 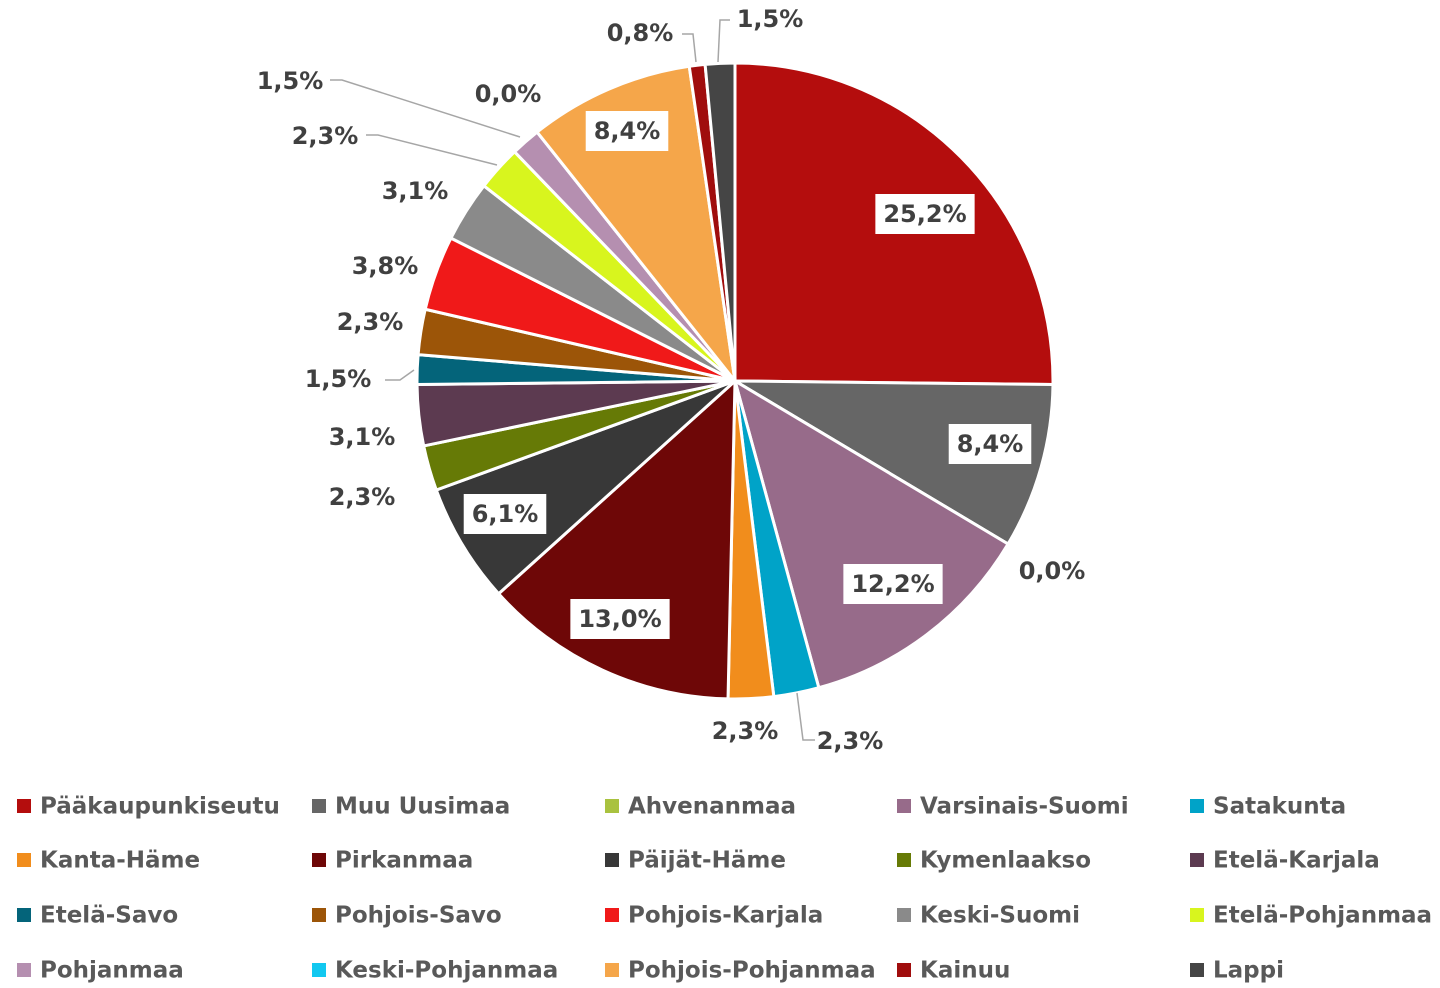 I want to click on data-label: 25,2%, so click(x=924, y=214).